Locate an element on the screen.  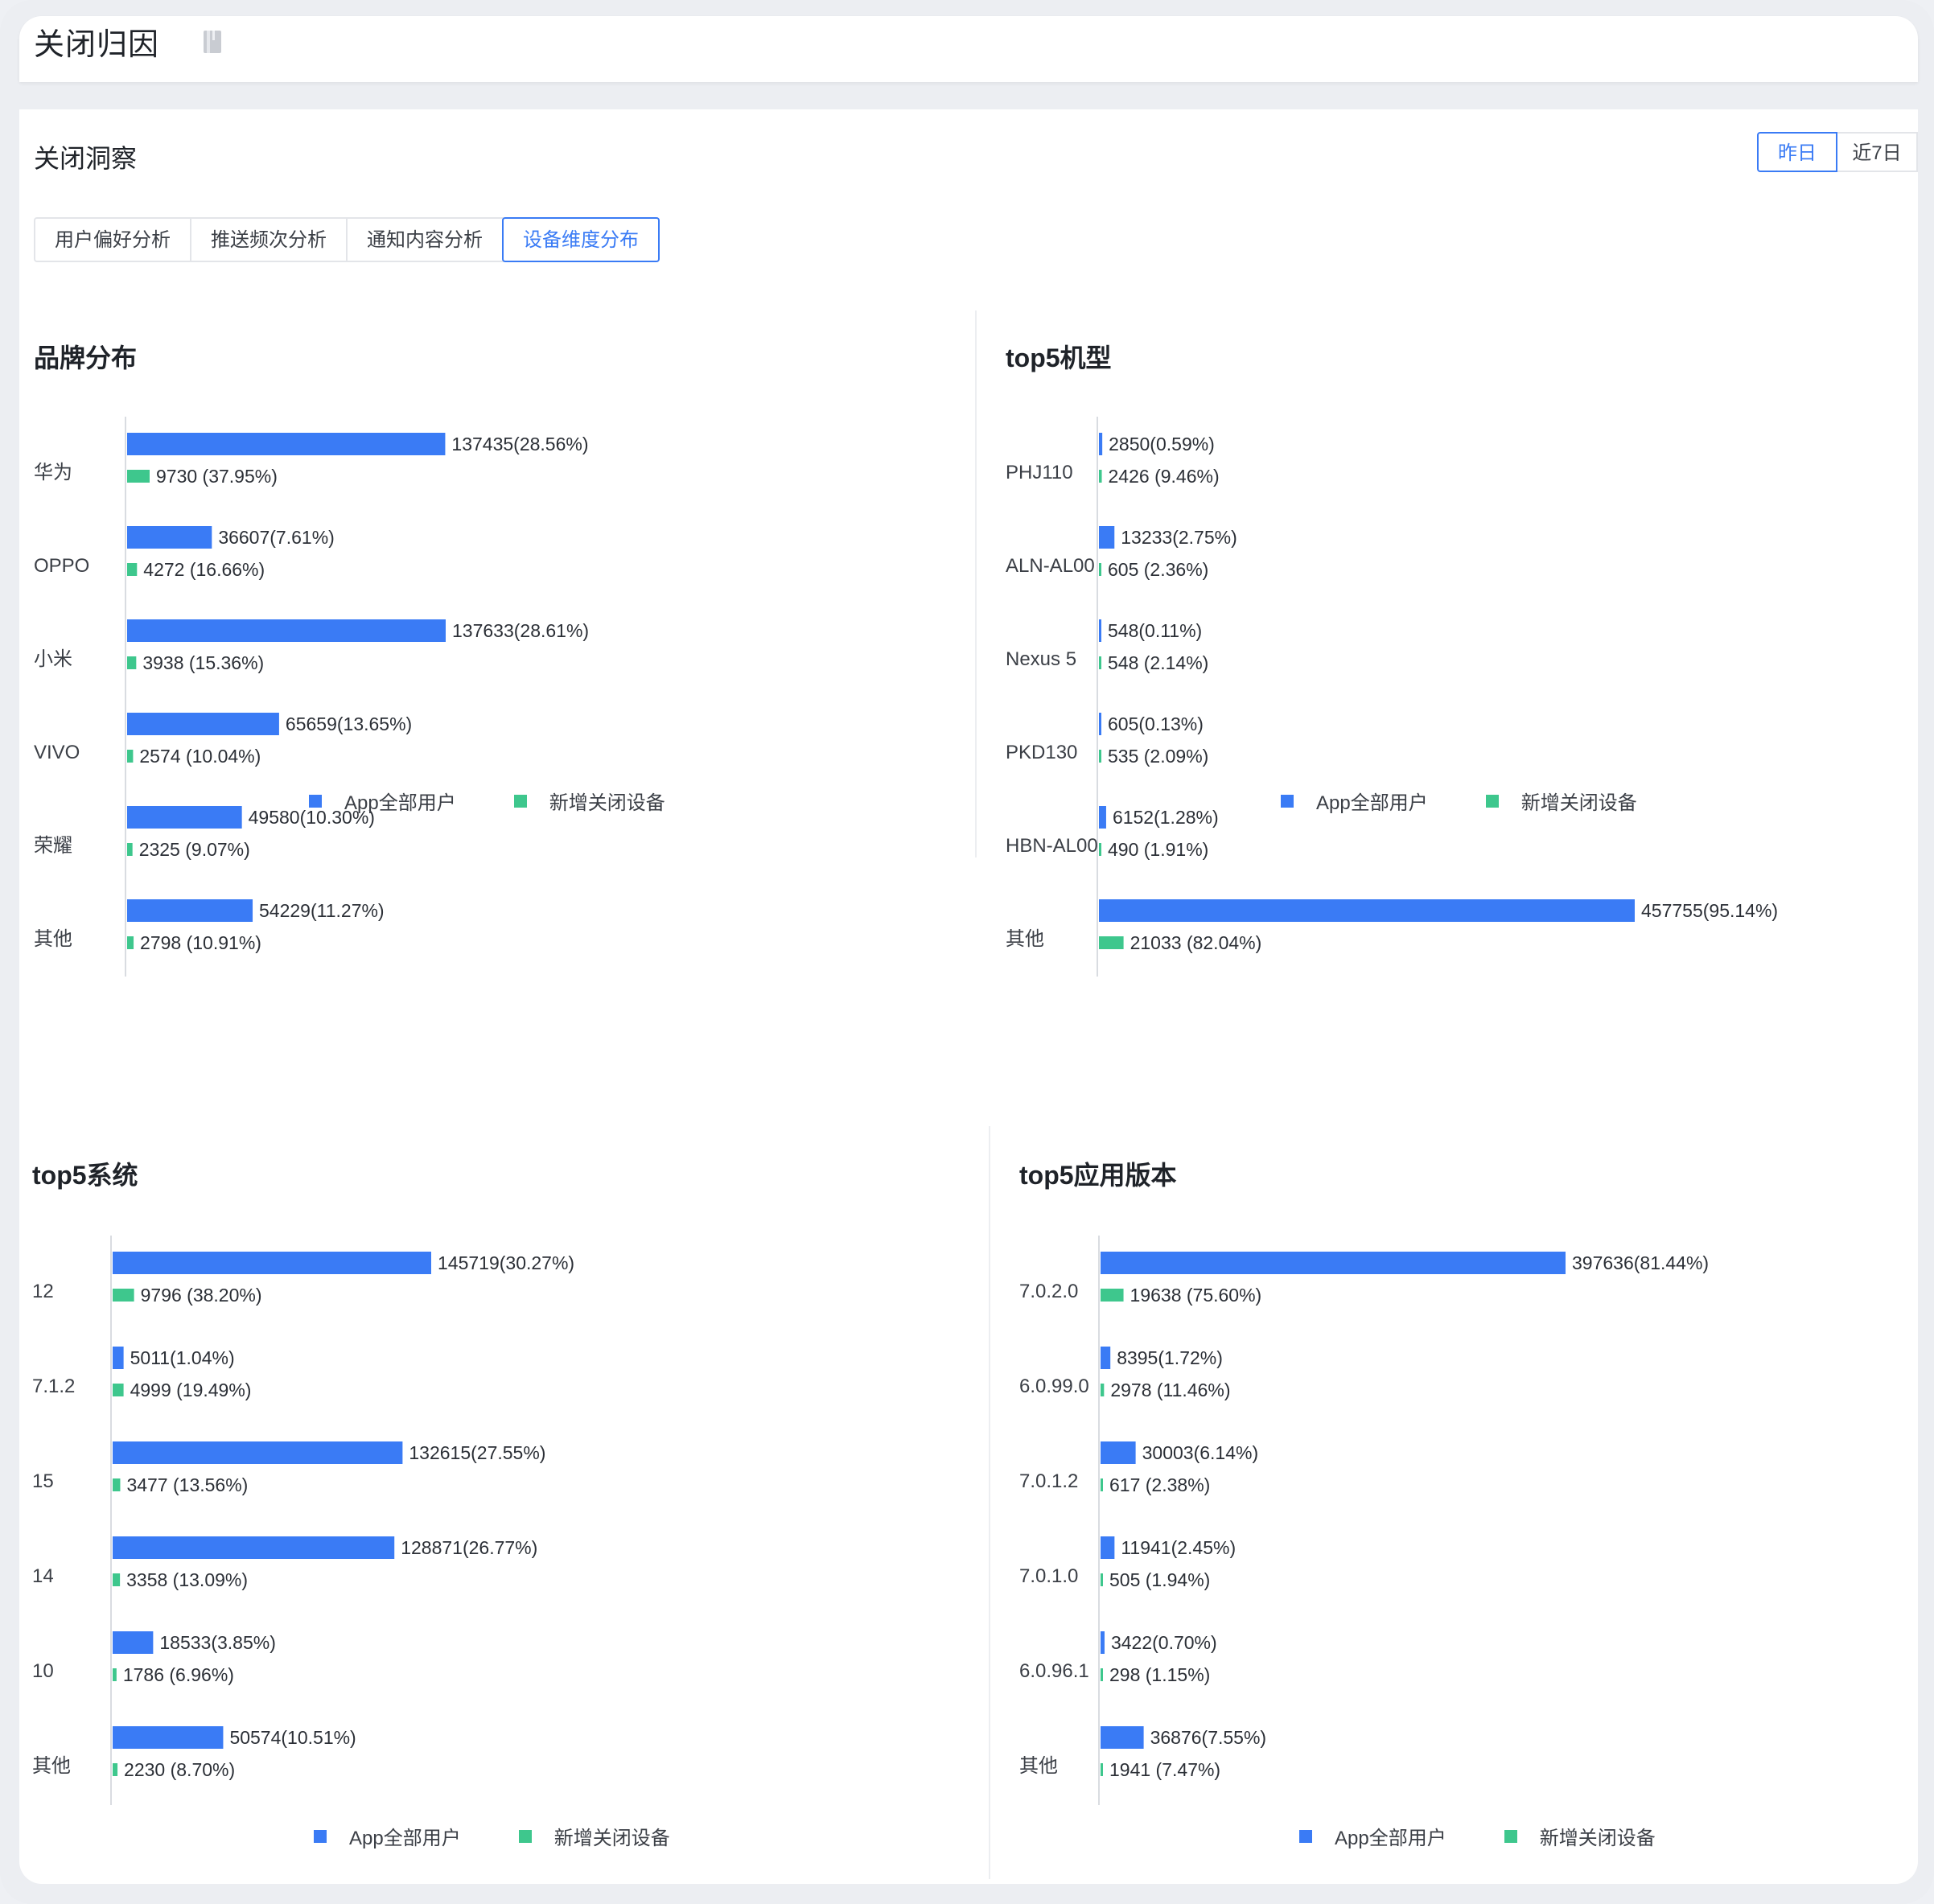
data-label: 9796 (38.20%) is located at coordinates (201, 1295).